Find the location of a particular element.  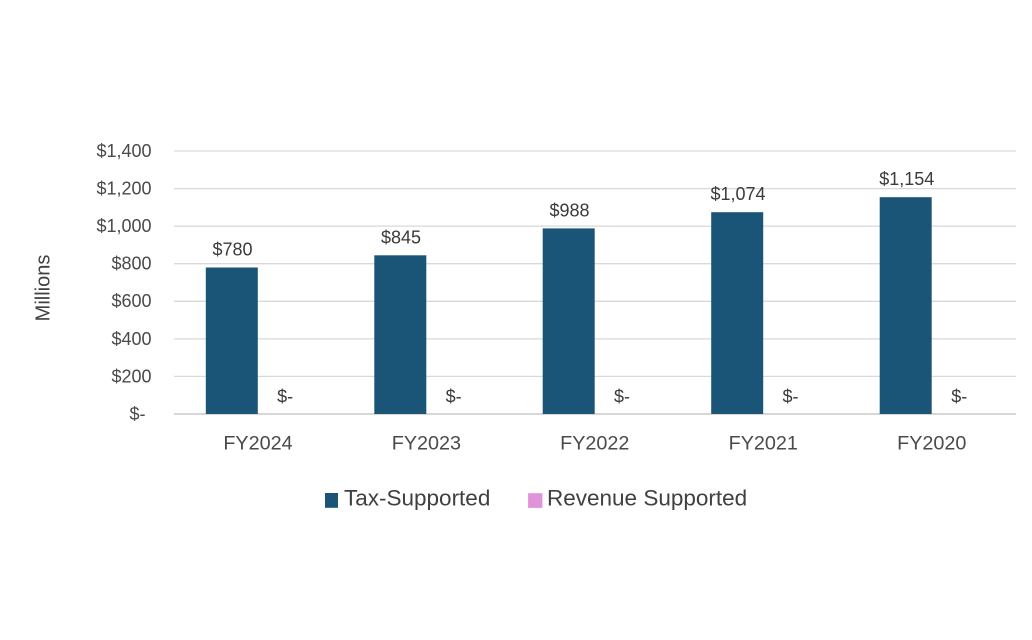

svg-text: $1,074 is located at coordinates (737, 194).